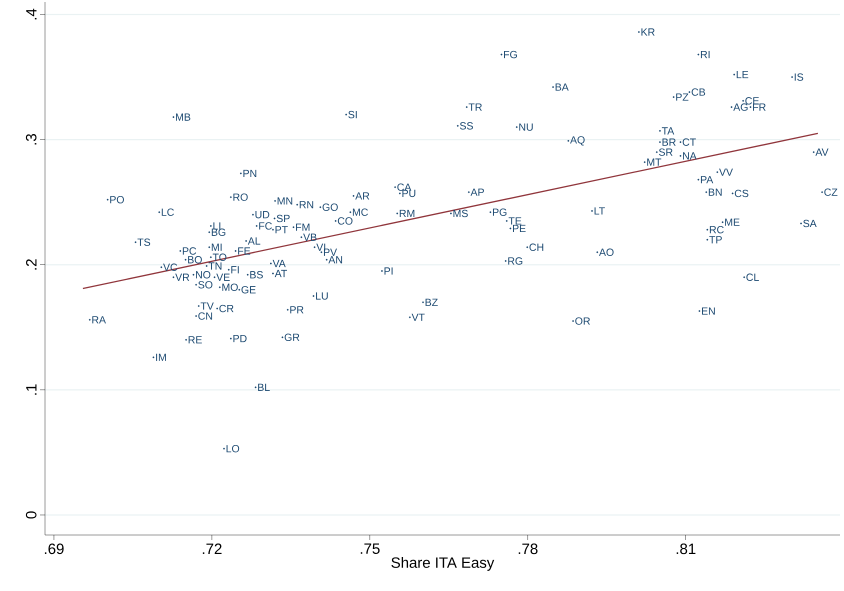 The height and width of the screenshot is (591, 844). I want to click on data-label: NA, so click(690, 156).